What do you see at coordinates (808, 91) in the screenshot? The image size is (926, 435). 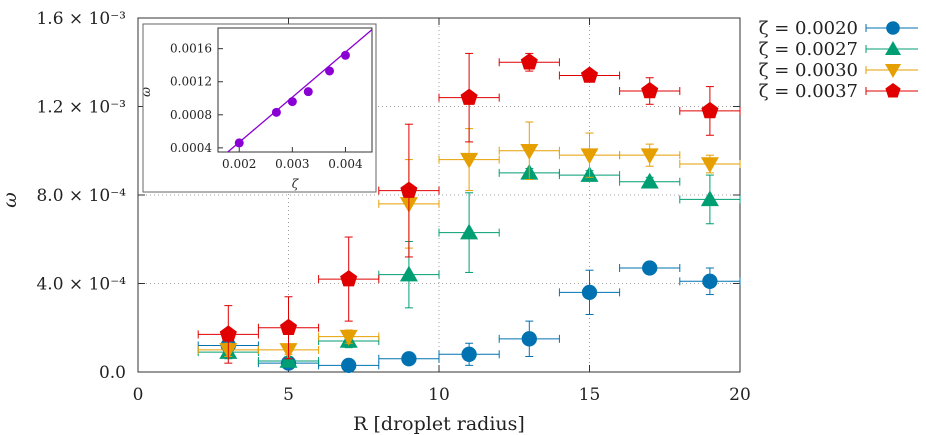 I see `legend-label-3: ζ = 0.0037` at bounding box center [808, 91].